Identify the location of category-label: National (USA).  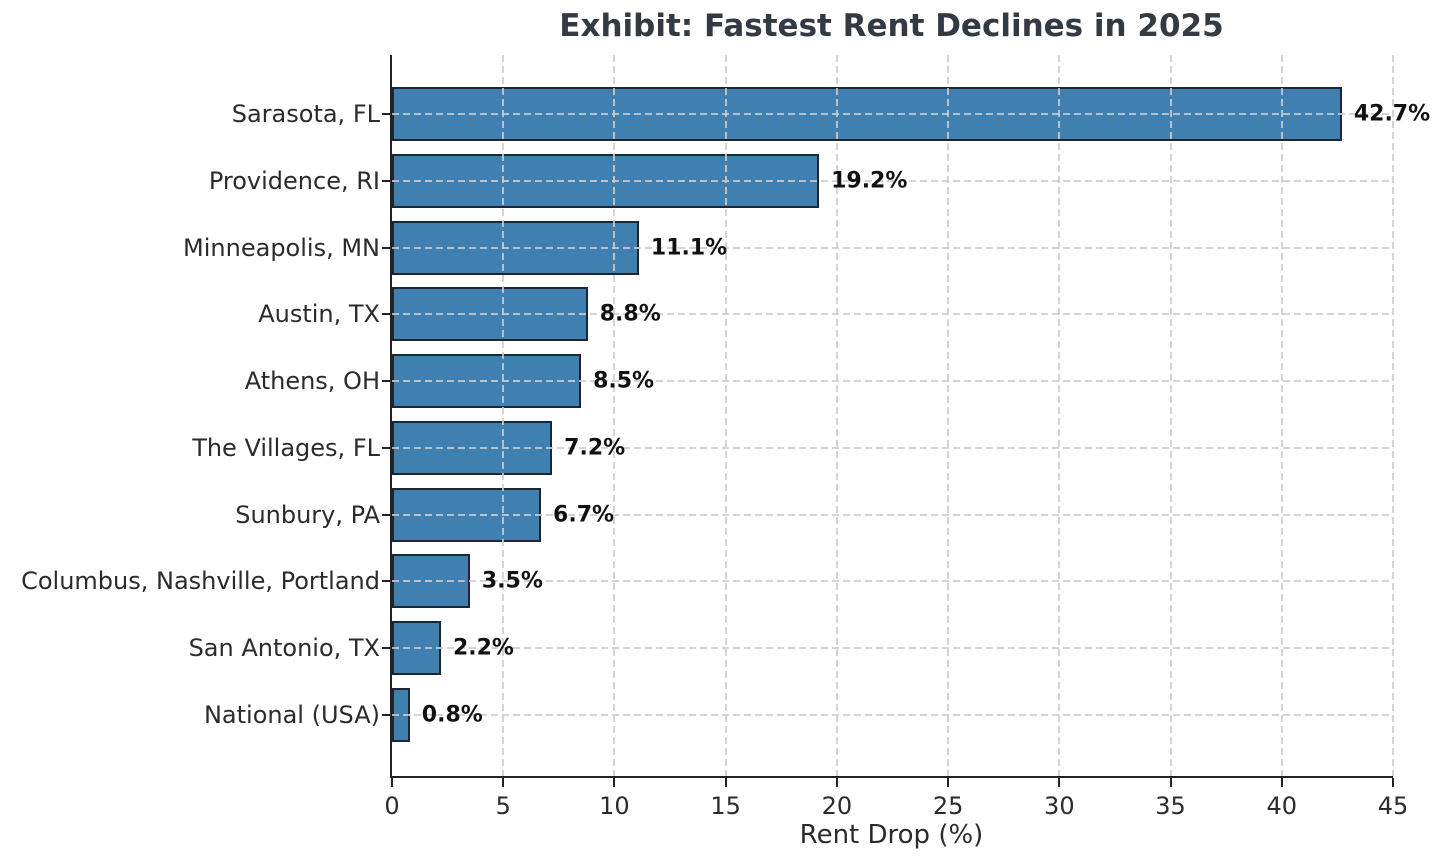
(291, 714).